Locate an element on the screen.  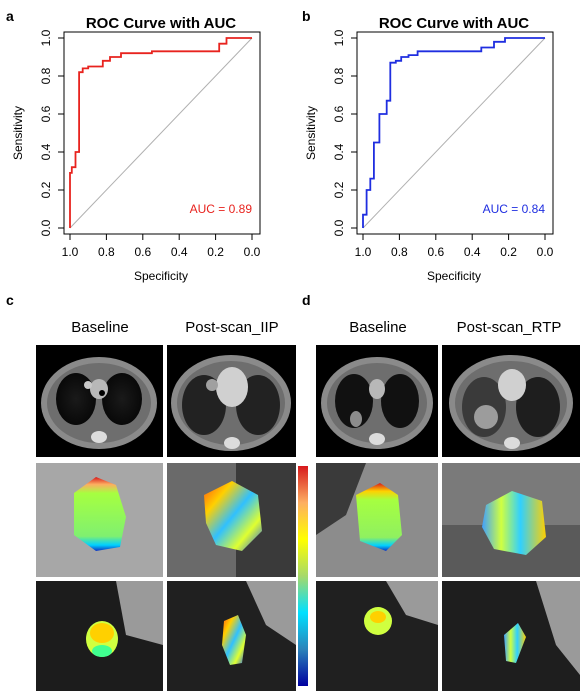
panel-c-baseline-label: Baseline is located at coordinates (100, 327).